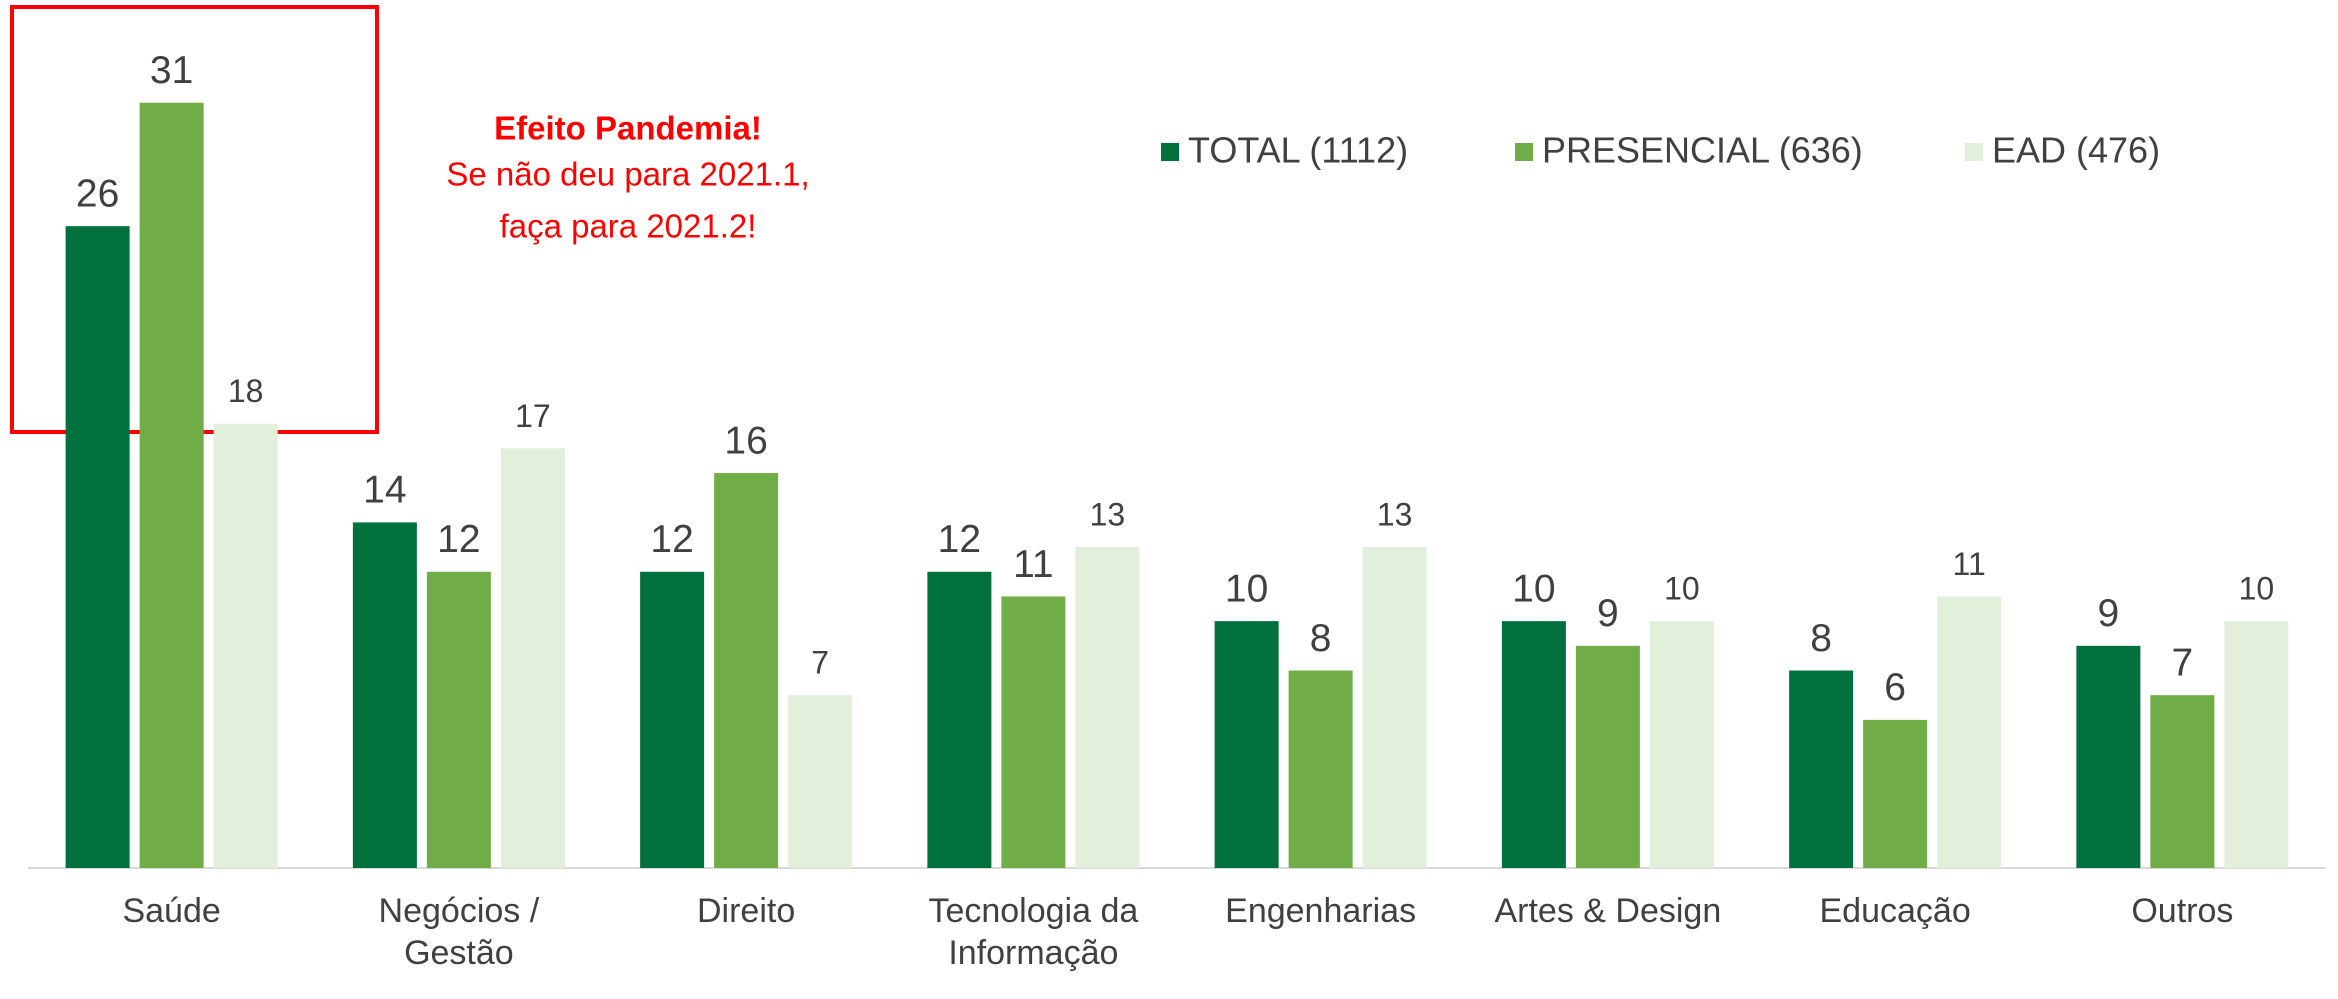  I want to click on legend-label: PRESENCIAL (636), so click(1702, 150).